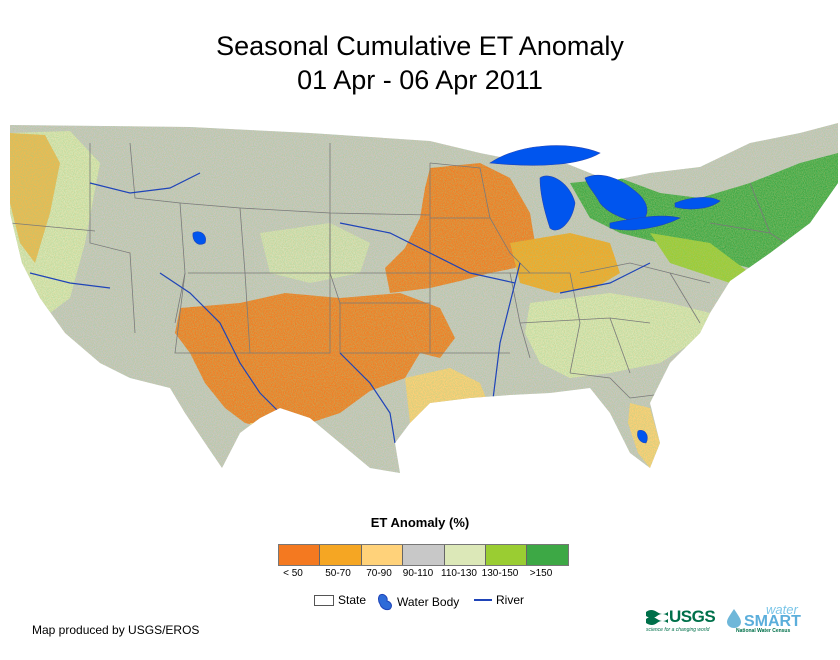 The width and height of the screenshot is (840, 660). What do you see at coordinates (385, 602) in the screenshot?
I see `water-body-icon` at bounding box center [385, 602].